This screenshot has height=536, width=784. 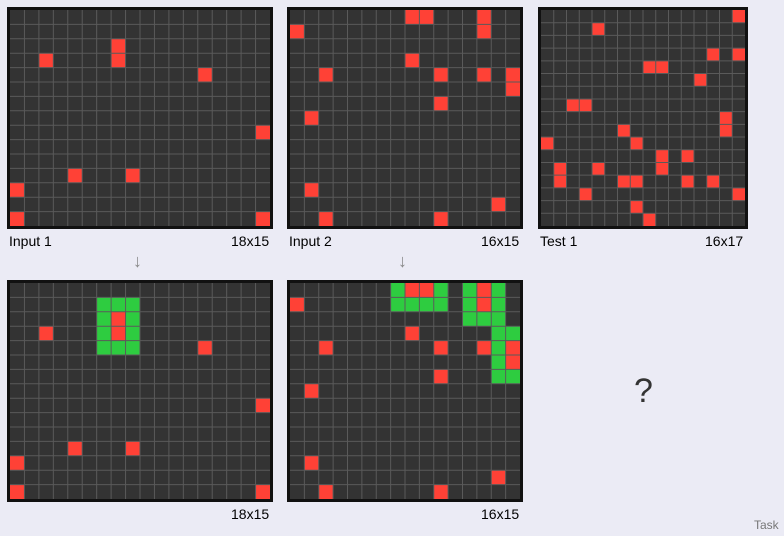 I want to click on input1-label: Input 1, so click(x=30, y=241).